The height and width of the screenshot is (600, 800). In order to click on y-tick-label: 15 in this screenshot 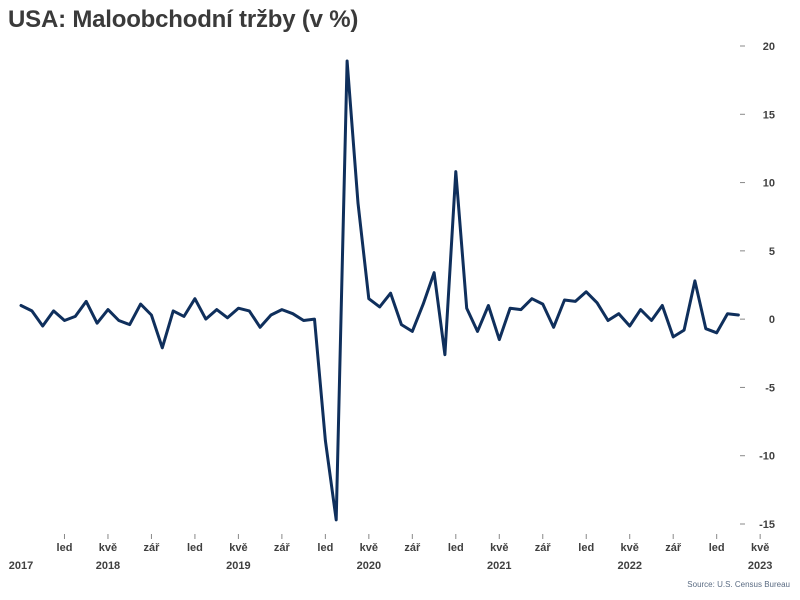, I will do `click(769, 115)`.